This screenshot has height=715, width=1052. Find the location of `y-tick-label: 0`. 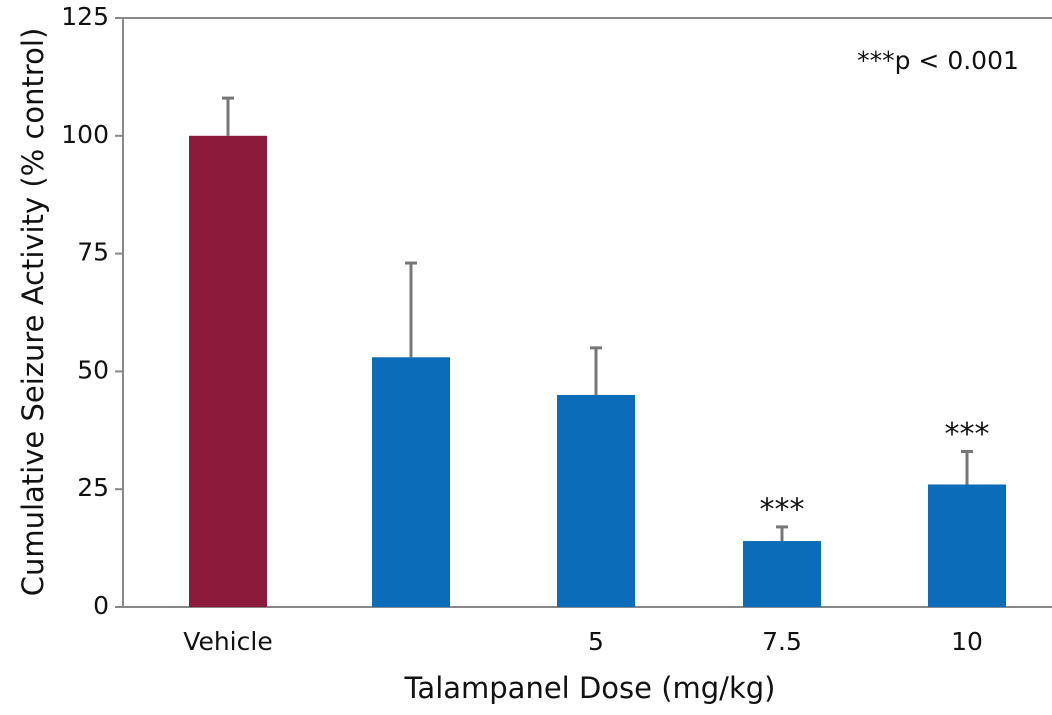

y-tick-label: 0 is located at coordinates (101, 605).